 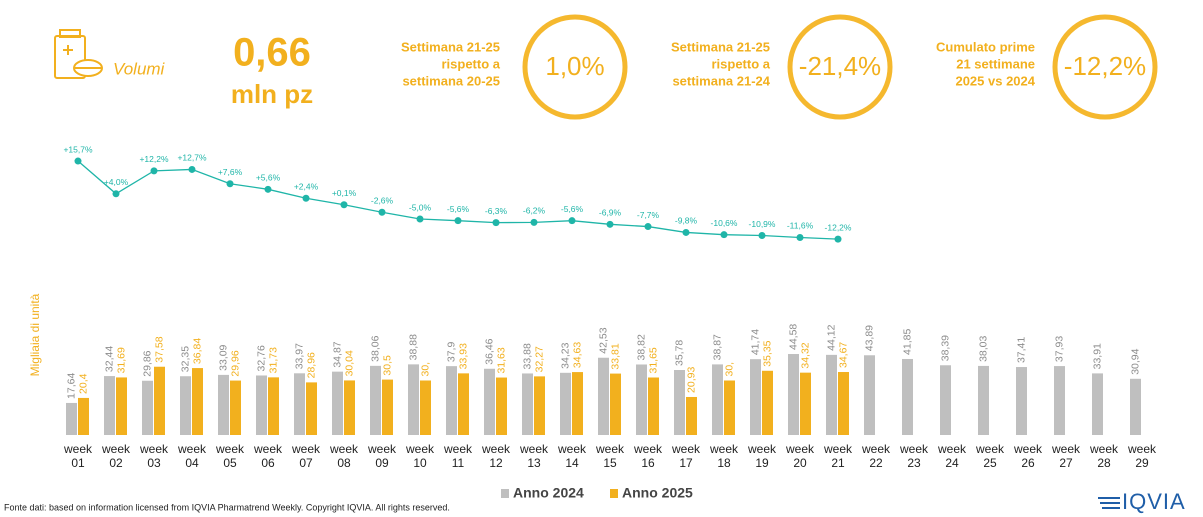 What do you see at coordinates (685, 456) in the screenshot?
I see `x-tick-label: week 17` at bounding box center [685, 456].